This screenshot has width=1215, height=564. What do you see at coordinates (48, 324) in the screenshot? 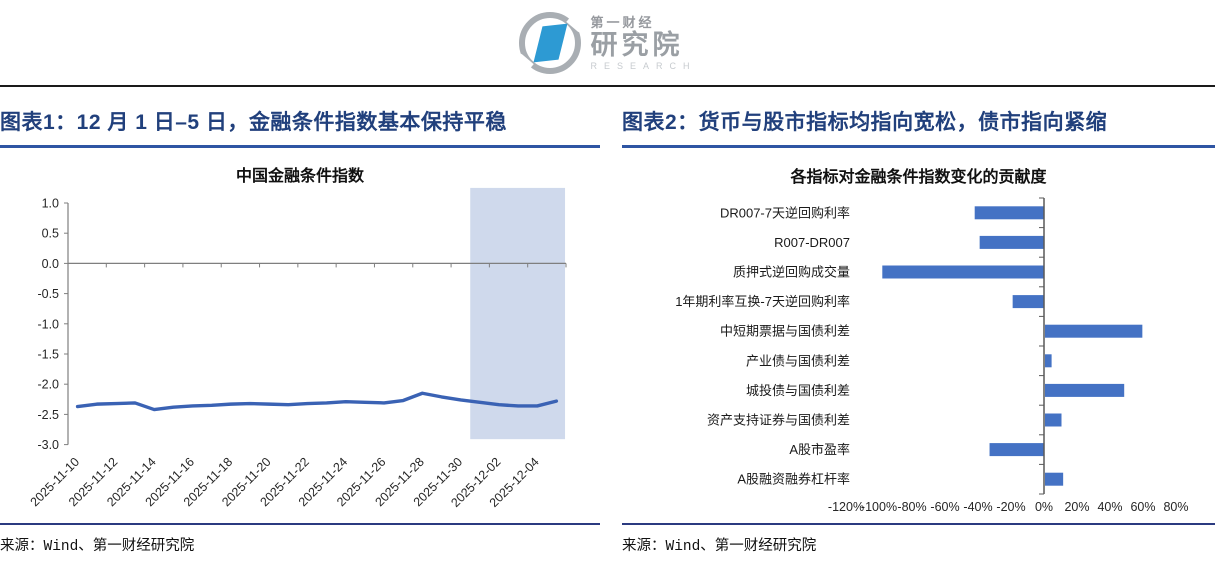
I see `y-tick-label: -1.0` at bounding box center [48, 324].